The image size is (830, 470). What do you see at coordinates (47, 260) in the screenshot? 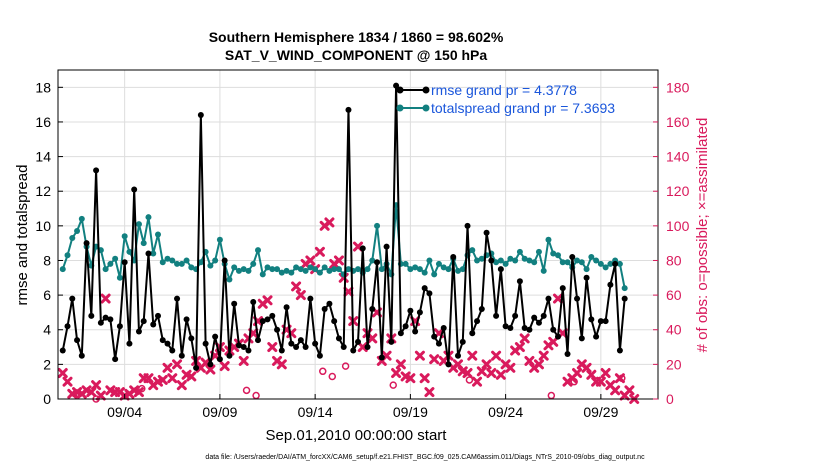
I see `y-tick-label: 8` at bounding box center [47, 260].